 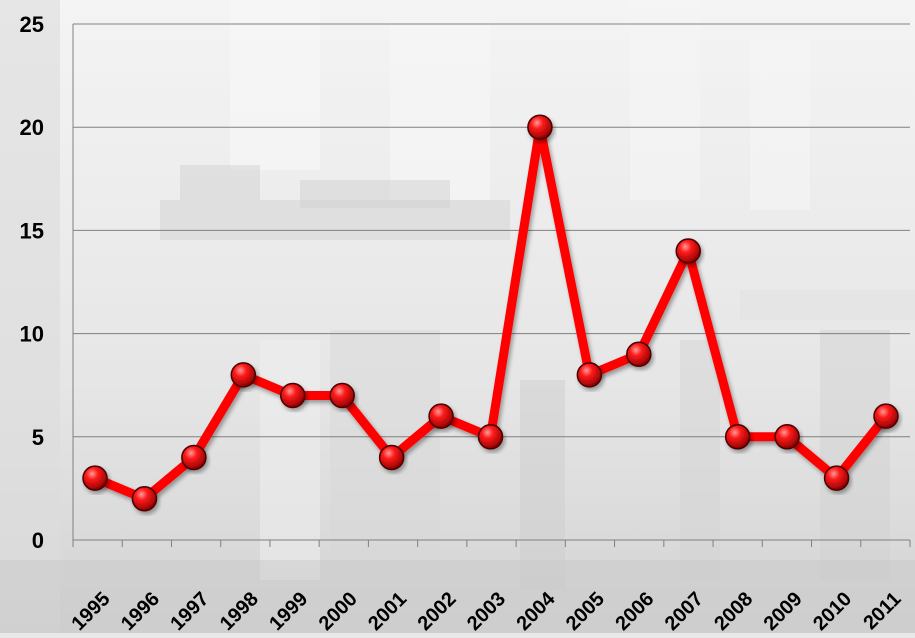 What do you see at coordinates (441, 416) in the screenshot?
I see `data-point-2002` at bounding box center [441, 416].